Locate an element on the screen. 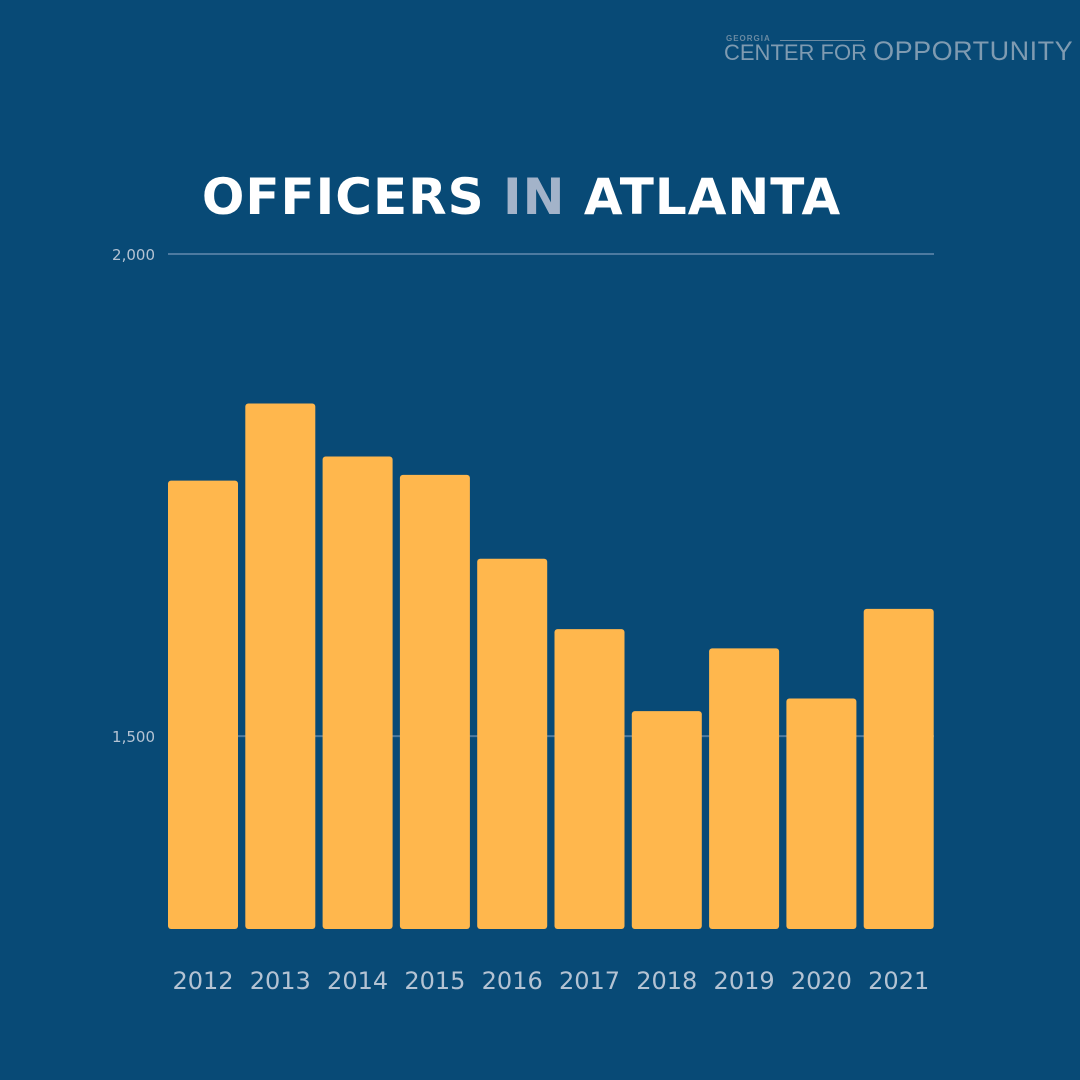 The width and height of the screenshot is (1080, 1080). logo: GEORGIA CENTER FOR OPPORTUNITY is located at coordinates (897, 54).